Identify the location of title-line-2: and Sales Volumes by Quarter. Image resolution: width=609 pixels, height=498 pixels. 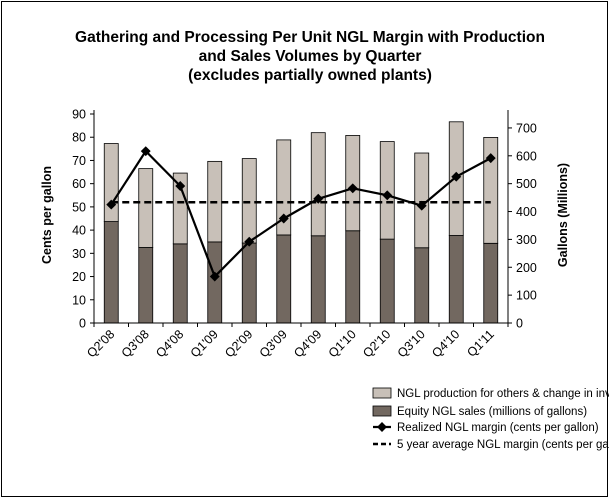
(310, 56).